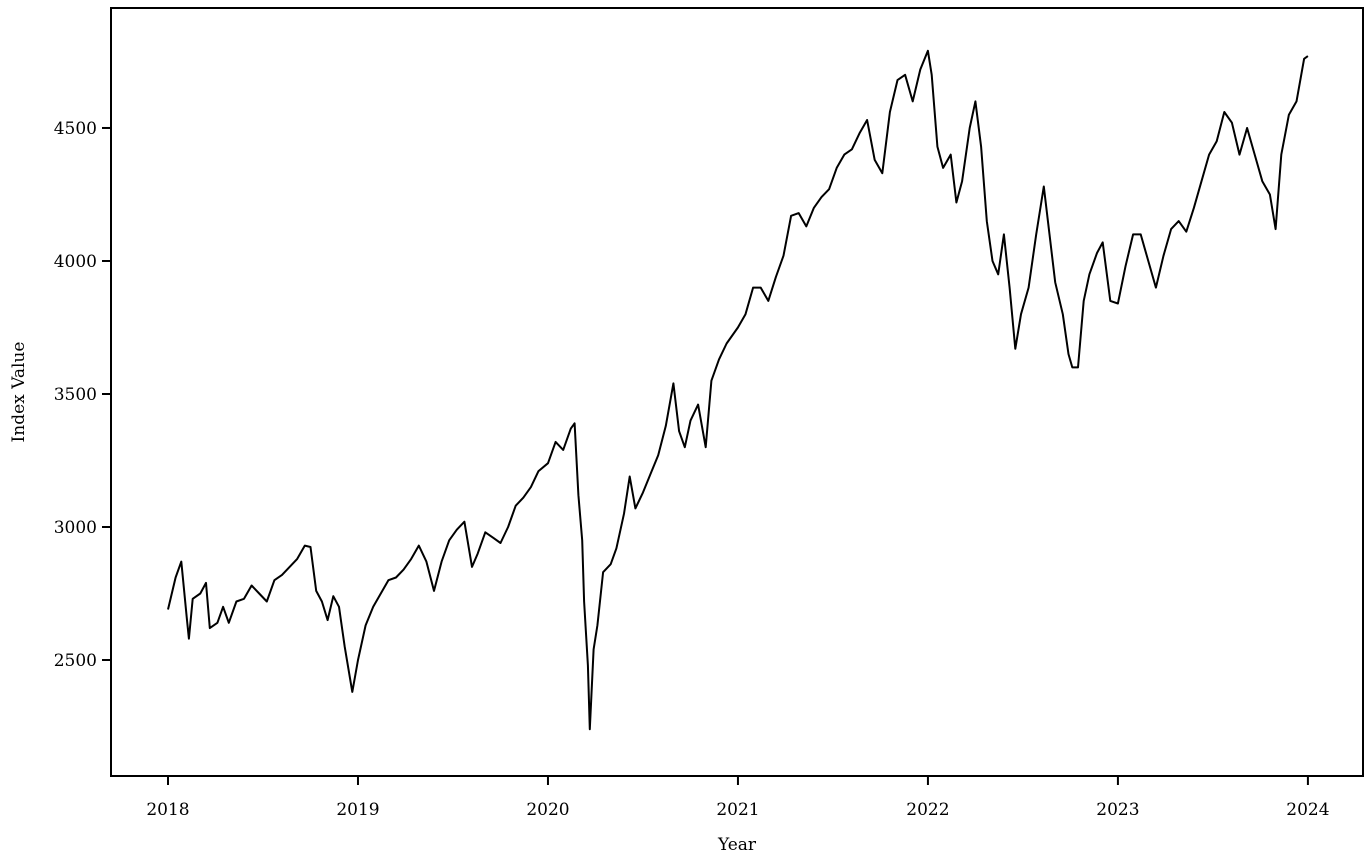 The height and width of the screenshot is (865, 1368). What do you see at coordinates (547, 810) in the screenshot?
I see `x-tick-label: 2020` at bounding box center [547, 810].